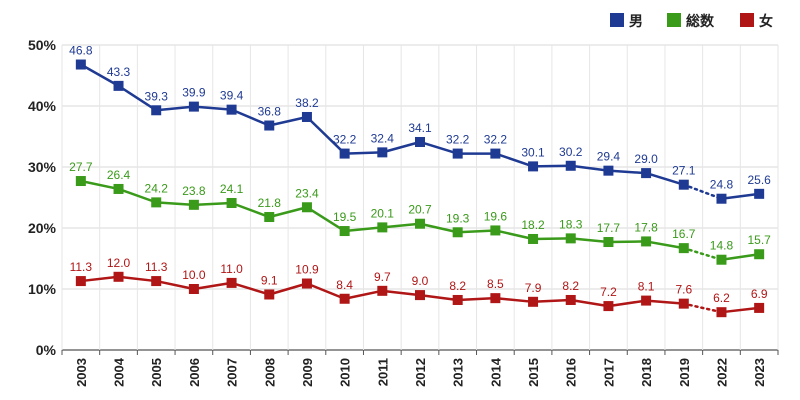 This screenshot has height=400, width=800. I want to click on legend-label-1: 総数, so click(700, 21).